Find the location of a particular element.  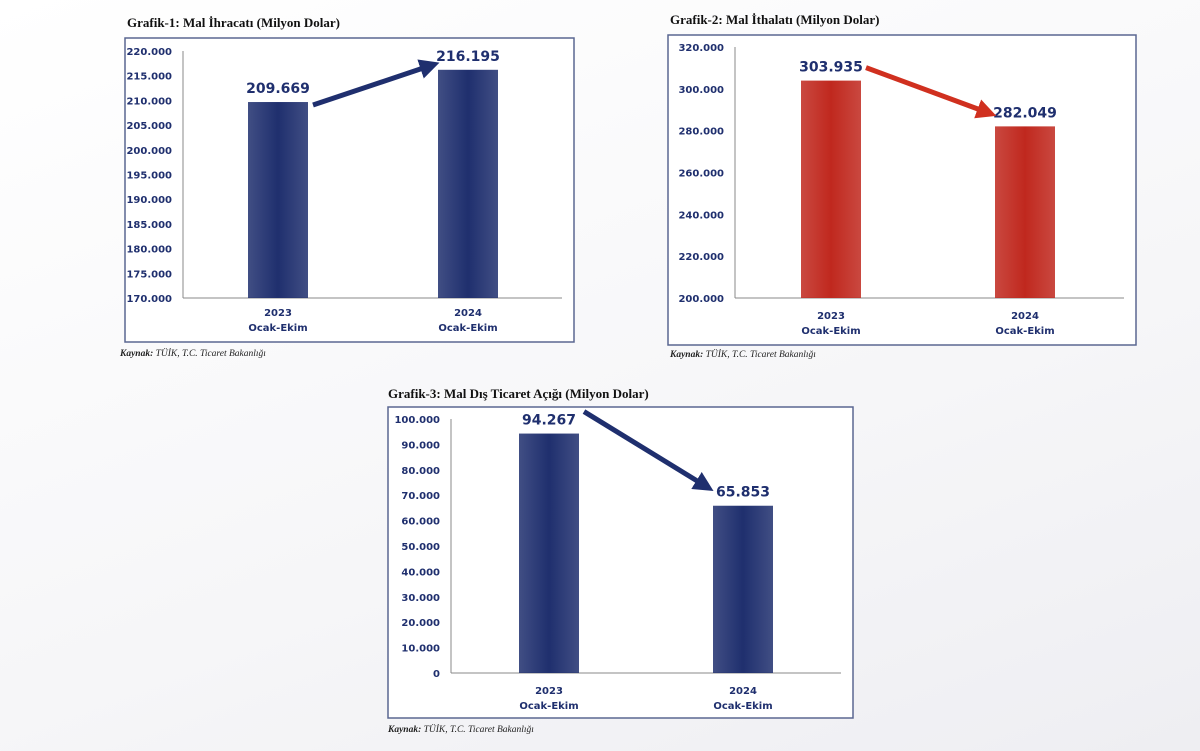

data-label: 303.935 is located at coordinates (831, 68).